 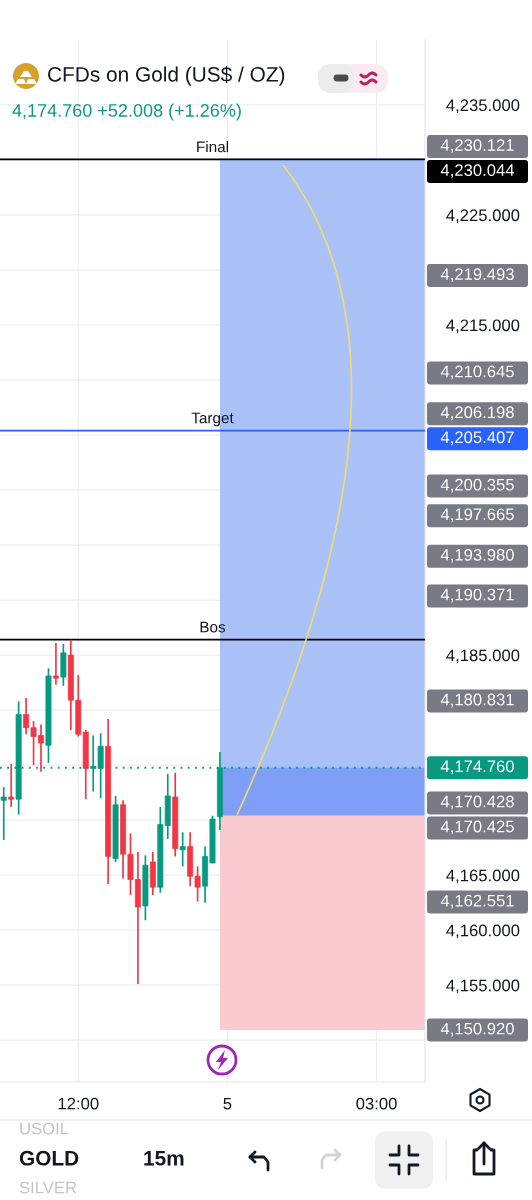 What do you see at coordinates (477, 802) in the screenshot?
I see `text: 4,170.428` at bounding box center [477, 802].